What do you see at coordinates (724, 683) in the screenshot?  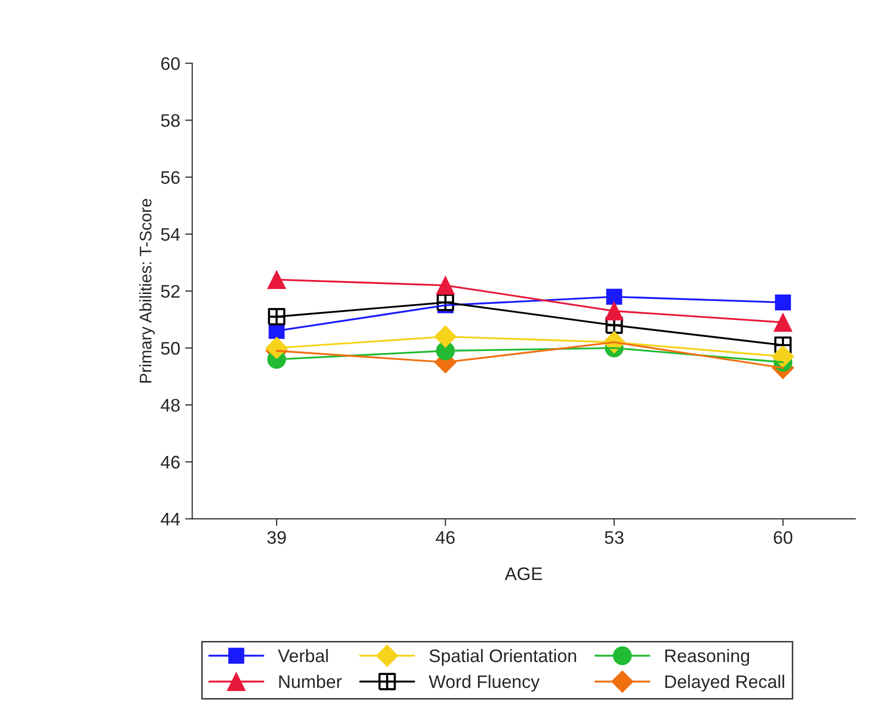 I see `legend-label: Delayed Recall` at bounding box center [724, 683].